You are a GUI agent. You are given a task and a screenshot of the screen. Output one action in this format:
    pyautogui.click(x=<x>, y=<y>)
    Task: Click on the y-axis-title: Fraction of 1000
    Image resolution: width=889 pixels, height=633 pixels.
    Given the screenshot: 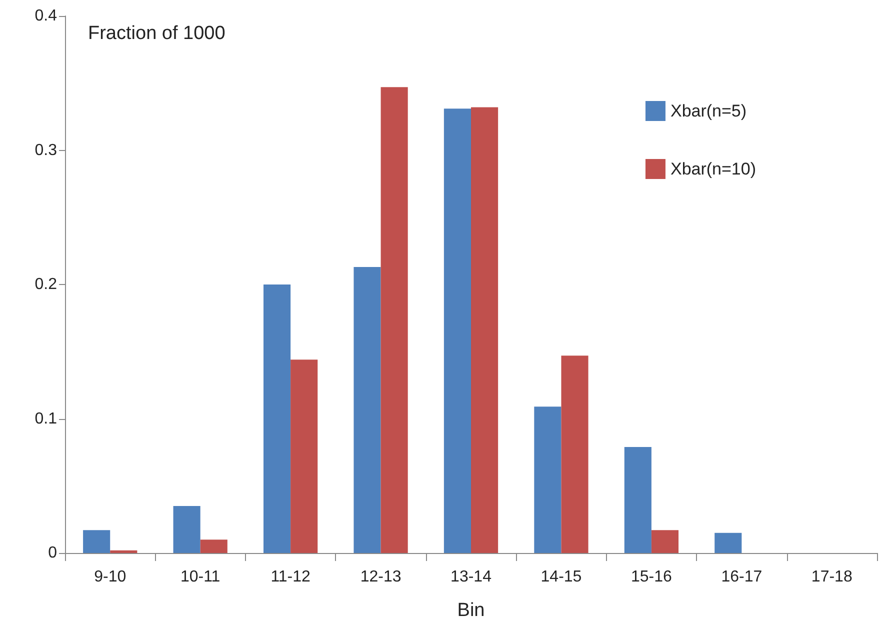 What is the action you would take?
    pyautogui.click(x=157, y=33)
    